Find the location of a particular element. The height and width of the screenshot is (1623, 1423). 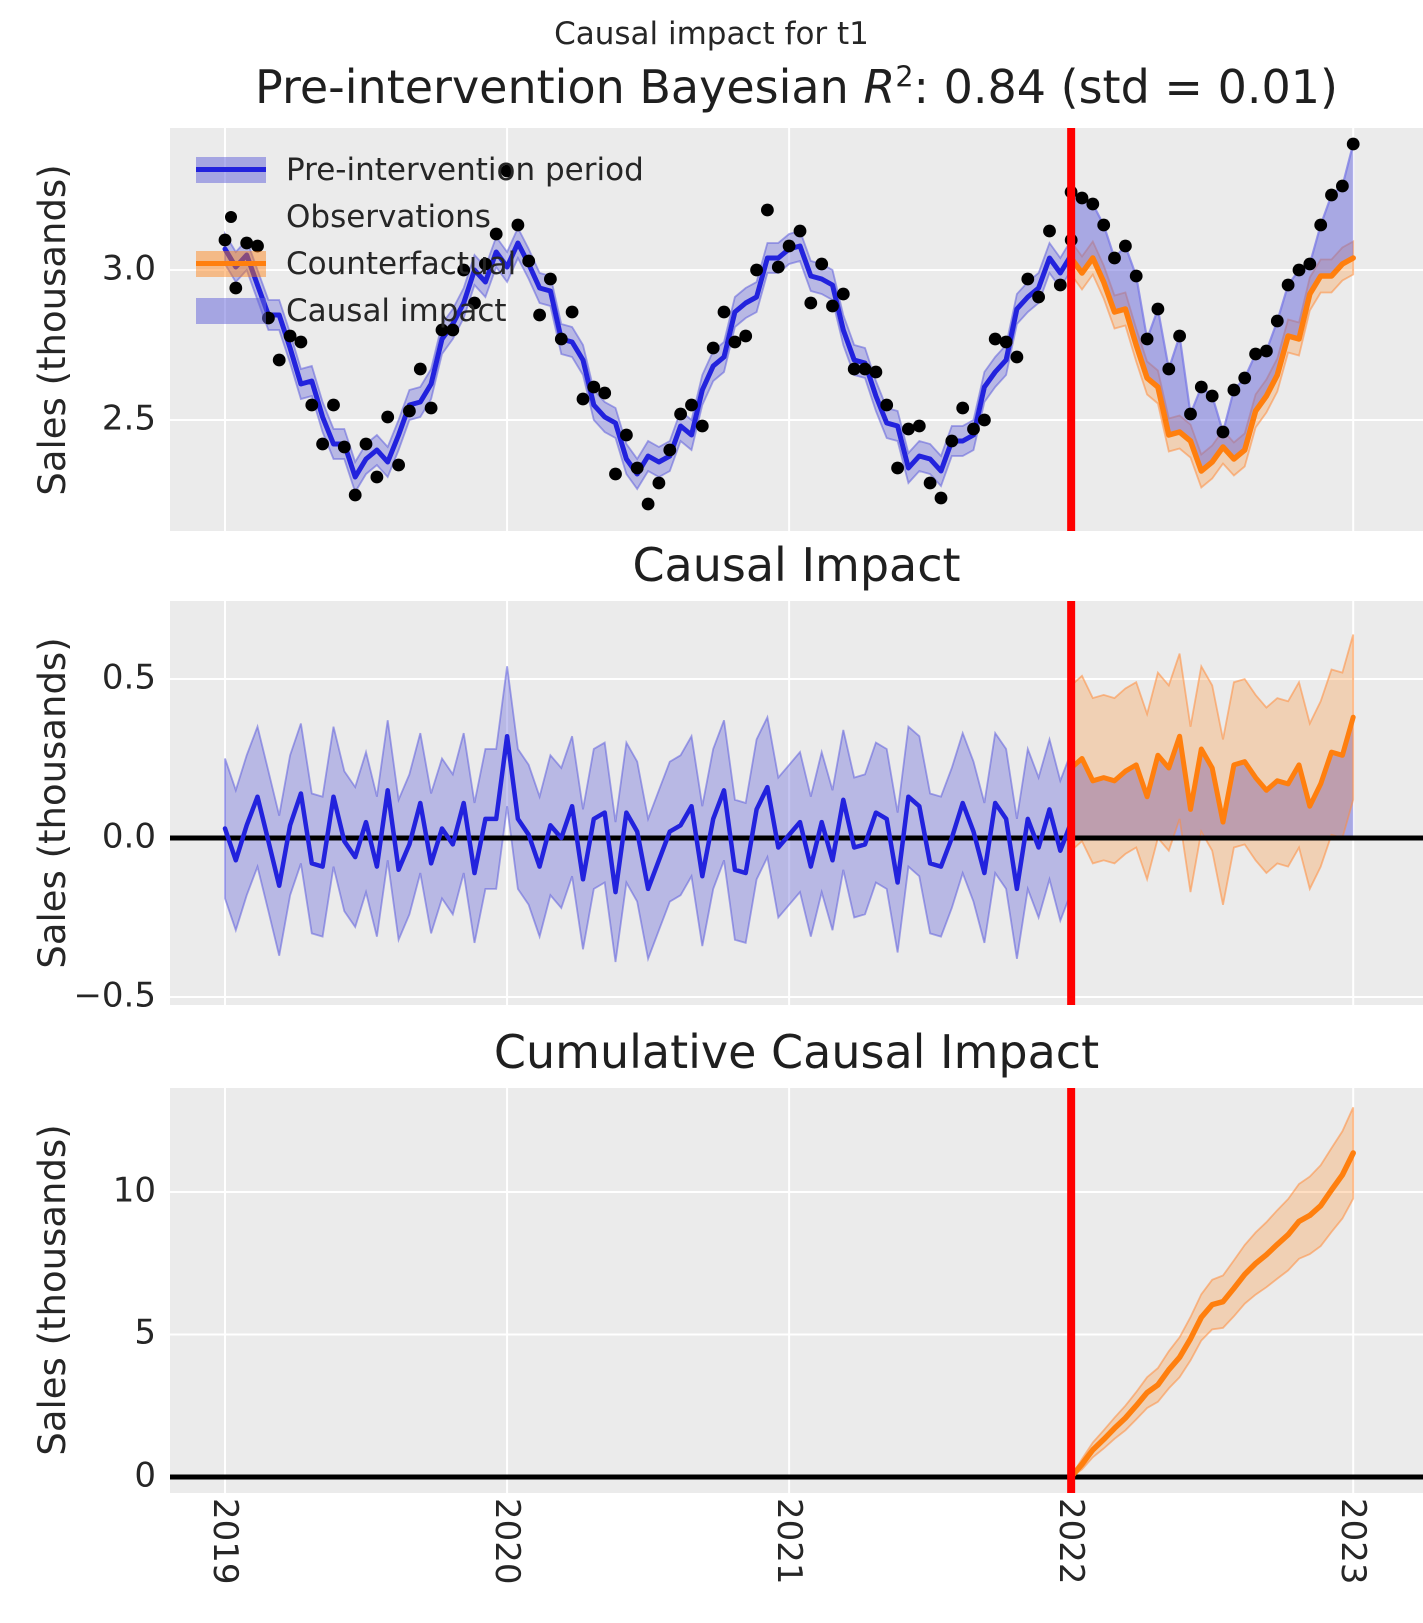

pre-intervention-band-line-swatch is located at coordinates (231, 169).